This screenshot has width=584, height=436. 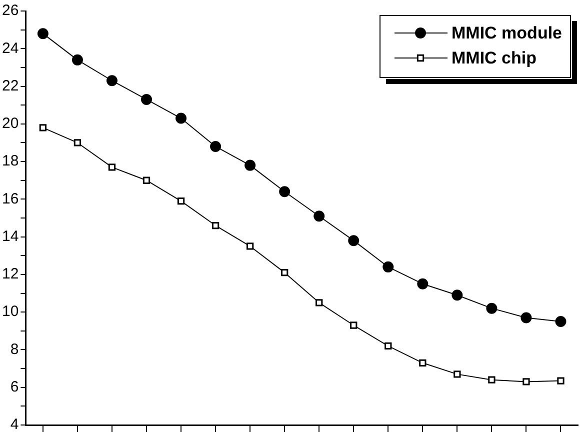 I want to click on y-tick-label: 24, so click(x=10, y=48).